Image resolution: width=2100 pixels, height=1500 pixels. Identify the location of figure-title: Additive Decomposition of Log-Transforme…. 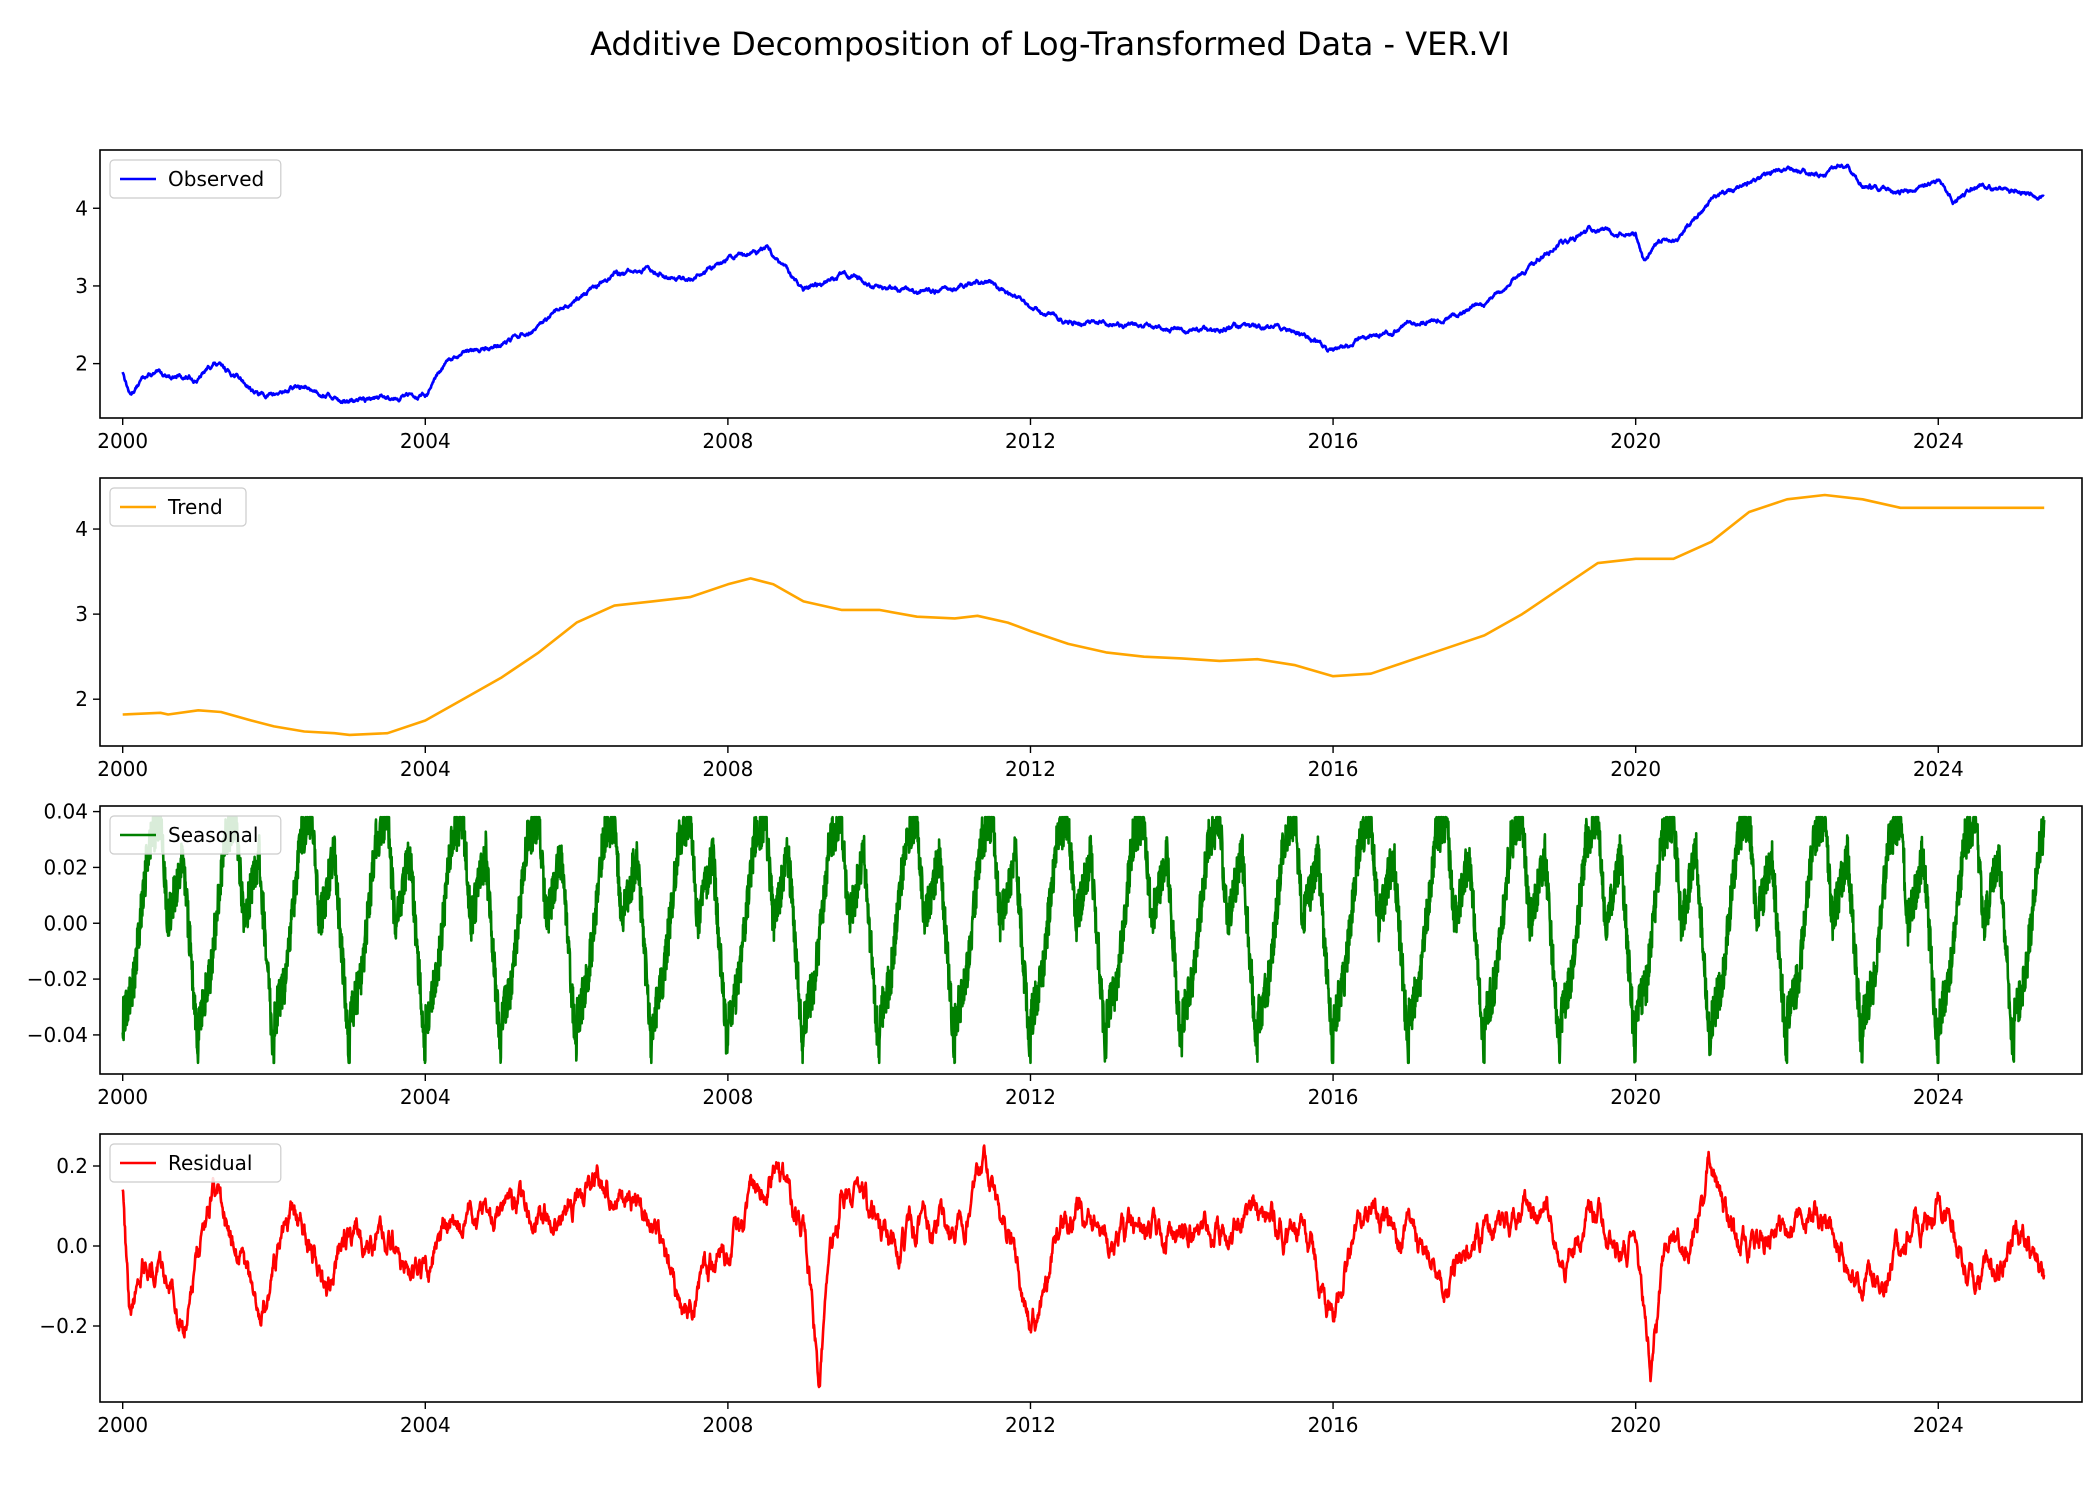
(1050, 44).